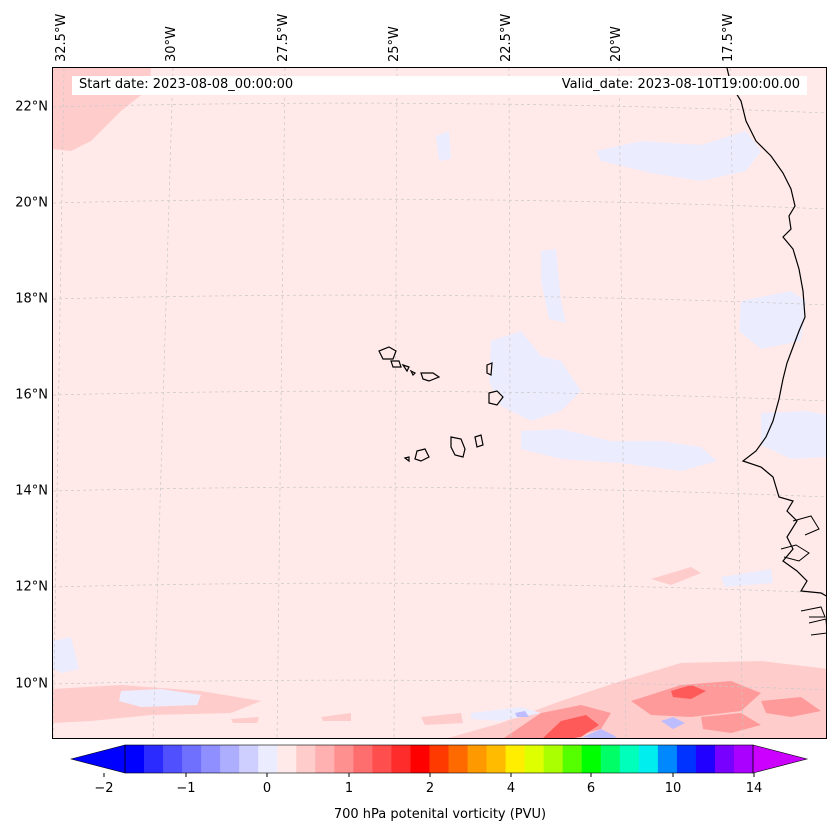 The width and height of the screenshot is (837, 836). I want to click on cb-tick-label: 4, so click(511, 788).